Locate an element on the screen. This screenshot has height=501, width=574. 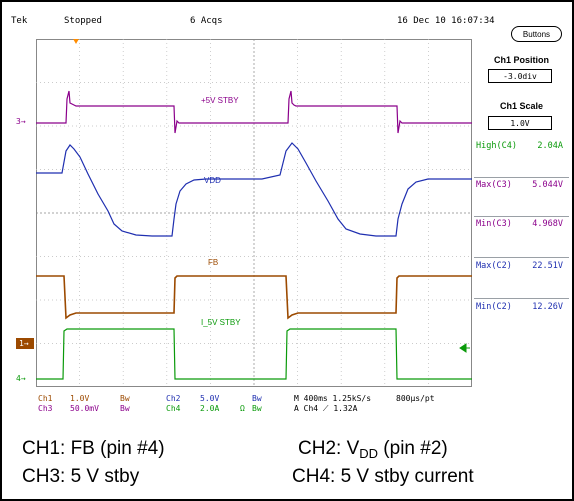
buttons-button: Buttons is located at coordinates (536, 34).